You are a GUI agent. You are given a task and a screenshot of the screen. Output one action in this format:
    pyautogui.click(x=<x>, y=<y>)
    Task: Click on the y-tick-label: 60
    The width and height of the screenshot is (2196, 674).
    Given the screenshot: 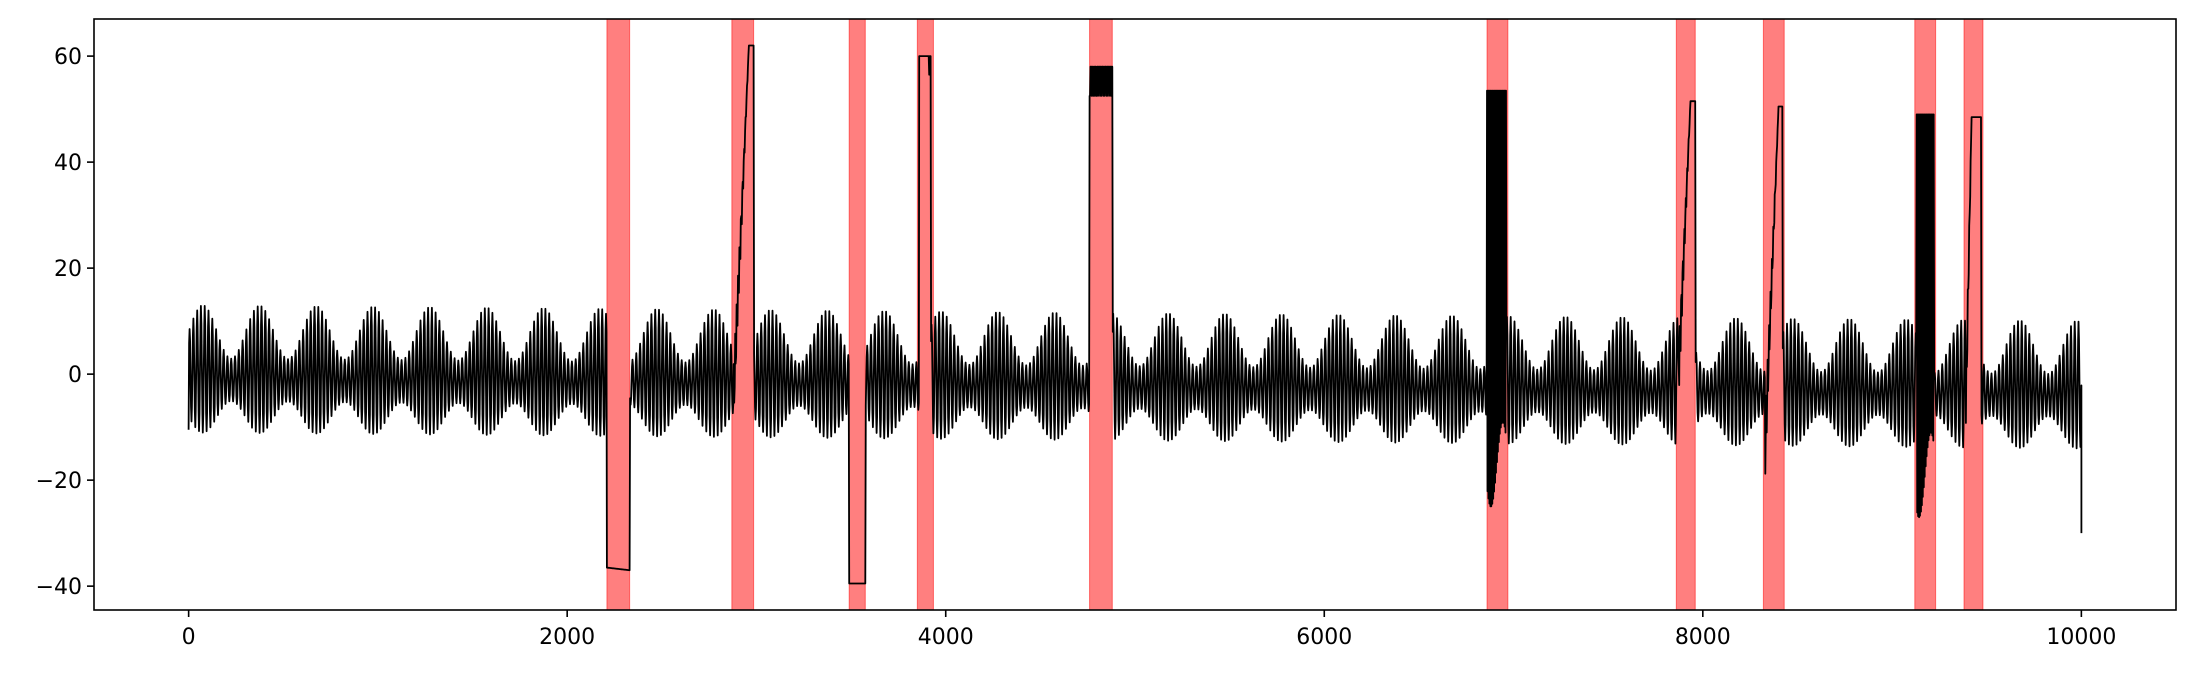 What is the action you would take?
    pyautogui.click(x=68, y=57)
    